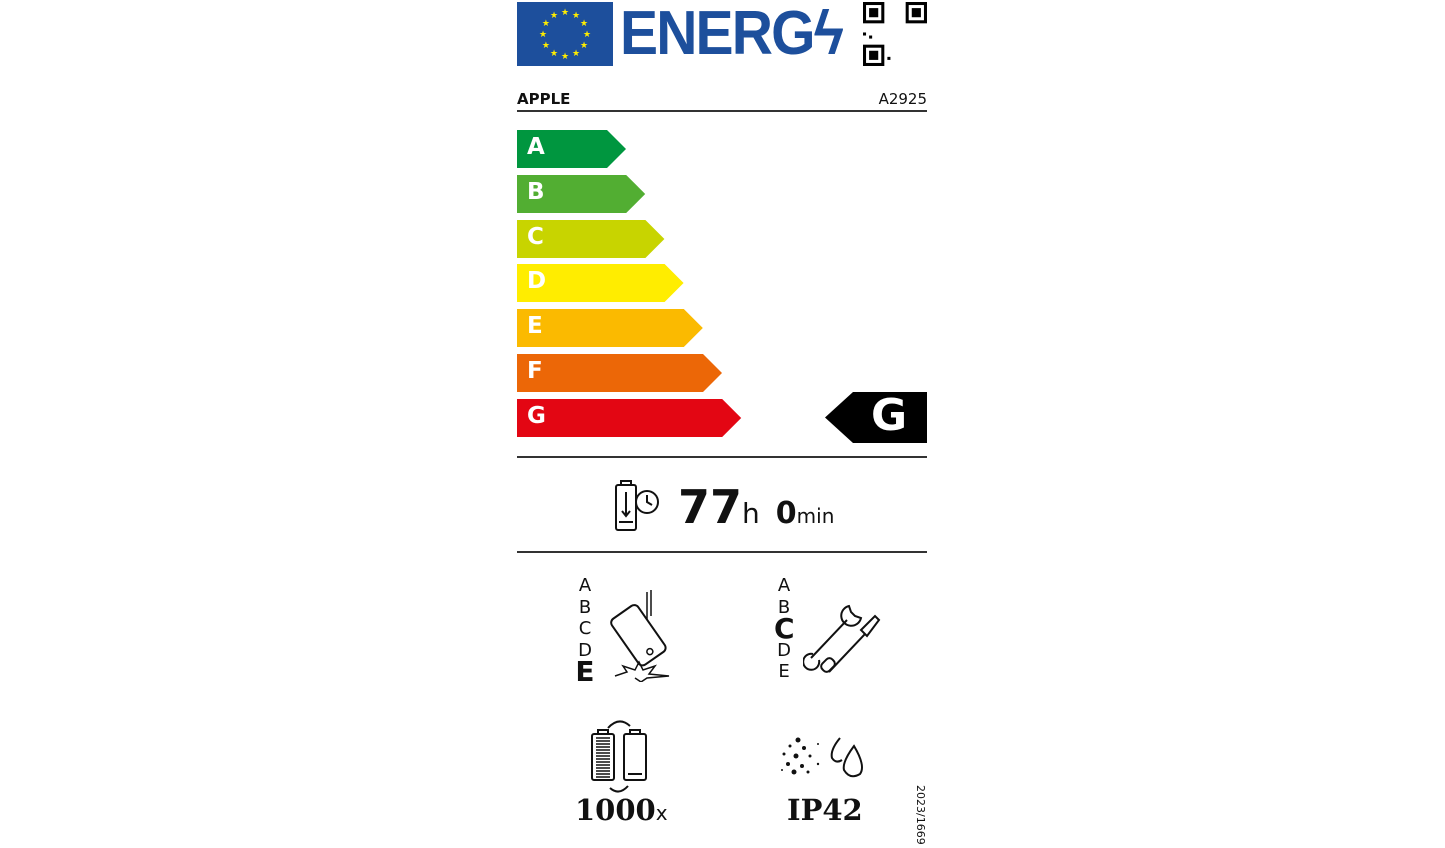 The image size is (1445, 848). Describe the element at coordinates (710, 507) in the screenshot. I see `hours: 77` at that location.